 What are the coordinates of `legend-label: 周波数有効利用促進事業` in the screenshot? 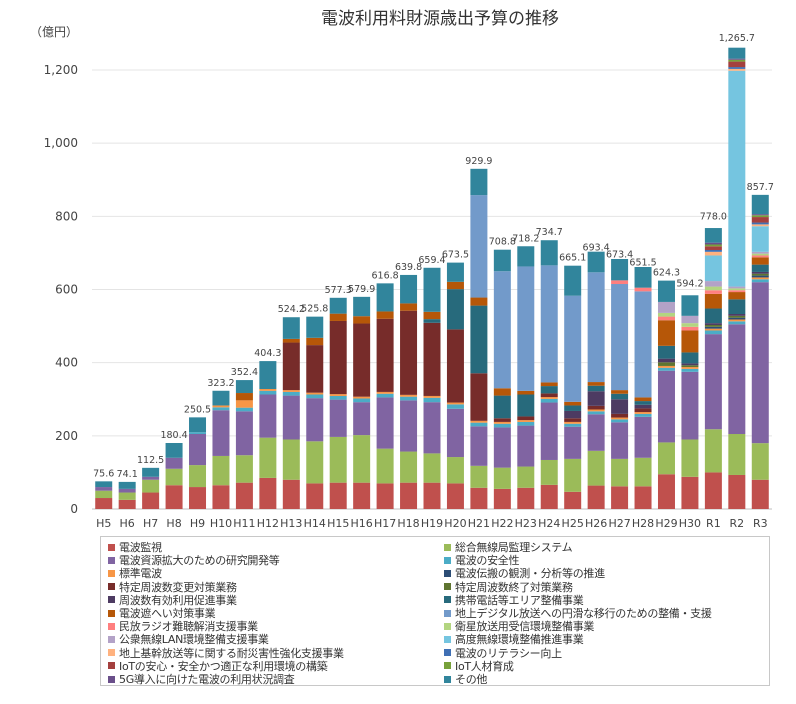 It's located at (178, 600).